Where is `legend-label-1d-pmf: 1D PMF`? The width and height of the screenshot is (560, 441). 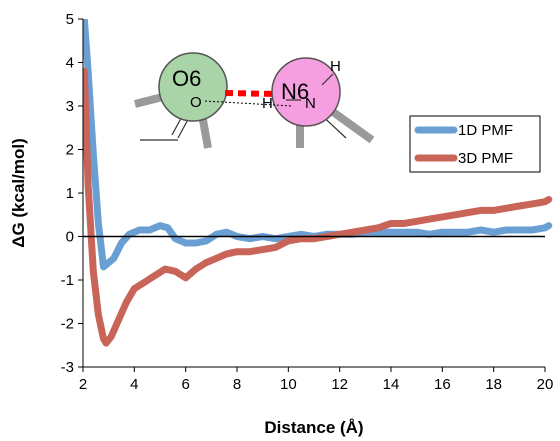
legend-label-1d-pmf: 1D PMF is located at coordinates (485, 130).